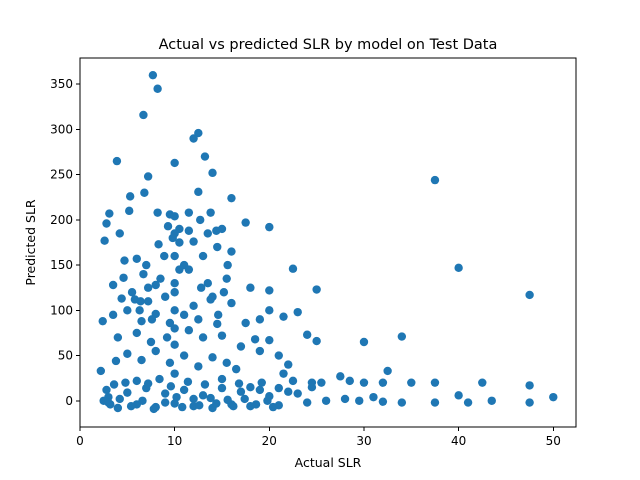  What do you see at coordinates (61, 175) in the screenshot?
I see `y-tick-label: 250` at bounding box center [61, 175].